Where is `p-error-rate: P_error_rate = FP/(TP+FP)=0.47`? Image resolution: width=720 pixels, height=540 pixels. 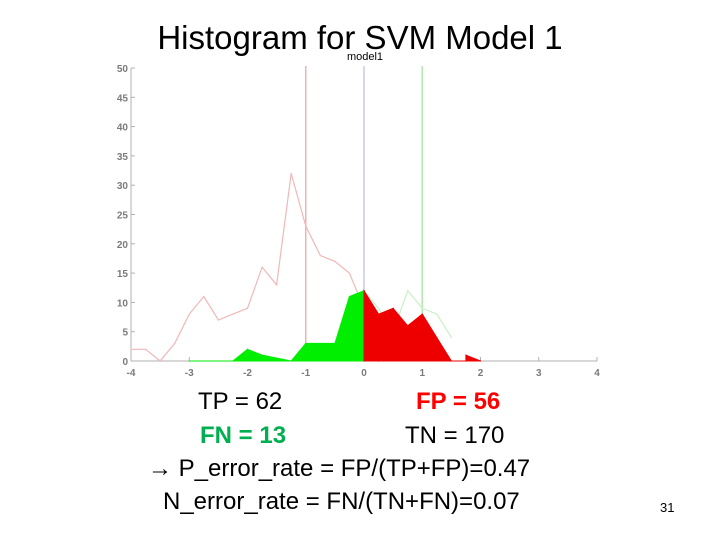 p-error-rate: P_error_rate = FP/(TP+FP)=0.47 is located at coordinates (354, 468).